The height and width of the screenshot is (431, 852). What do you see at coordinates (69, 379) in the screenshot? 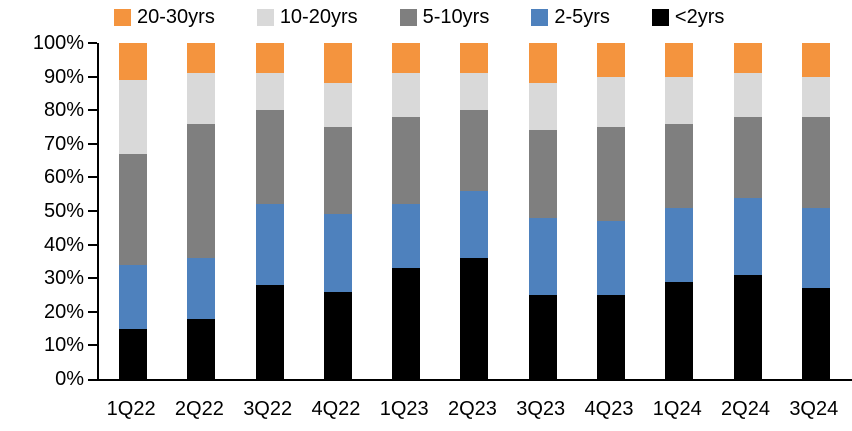
I see `y-axis-label: 0%` at bounding box center [69, 379].